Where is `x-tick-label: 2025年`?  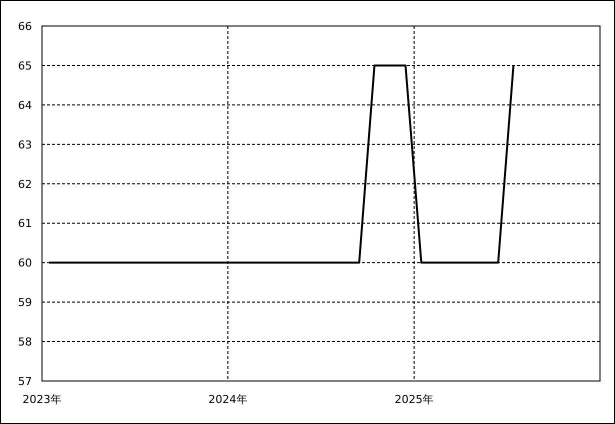
x-tick-label: 2025年 is located at coordinates (414, 399).